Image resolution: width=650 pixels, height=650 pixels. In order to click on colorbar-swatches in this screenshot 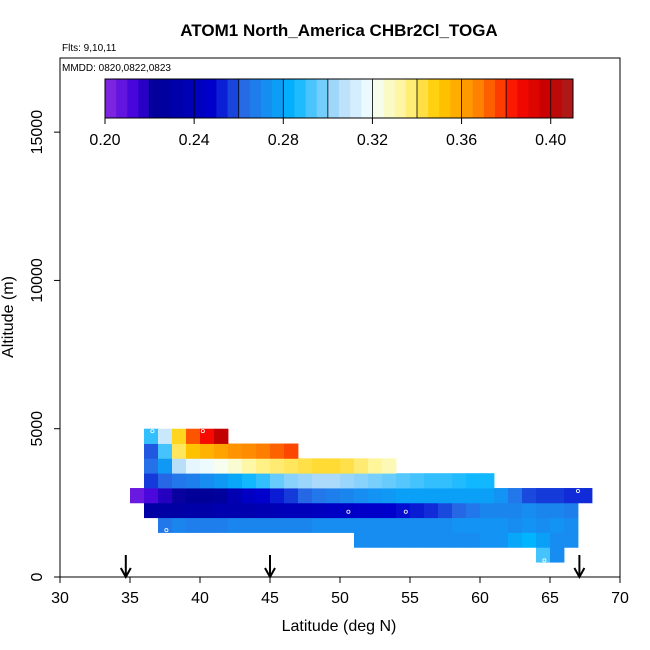, I will do `click(339, 98)`.